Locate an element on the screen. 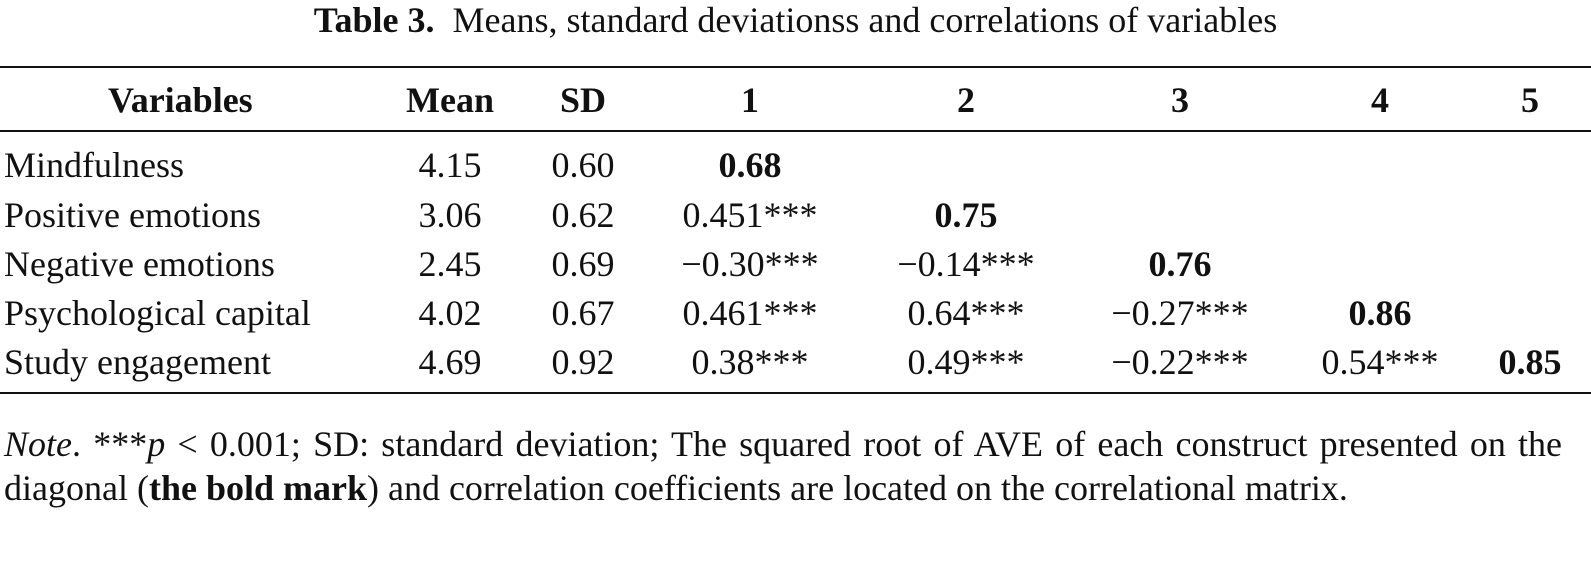 The height and width of the screenshot is (561, 1591). row-psychological-capital-c1: 0.461*** is located at coordinates (750, 313).